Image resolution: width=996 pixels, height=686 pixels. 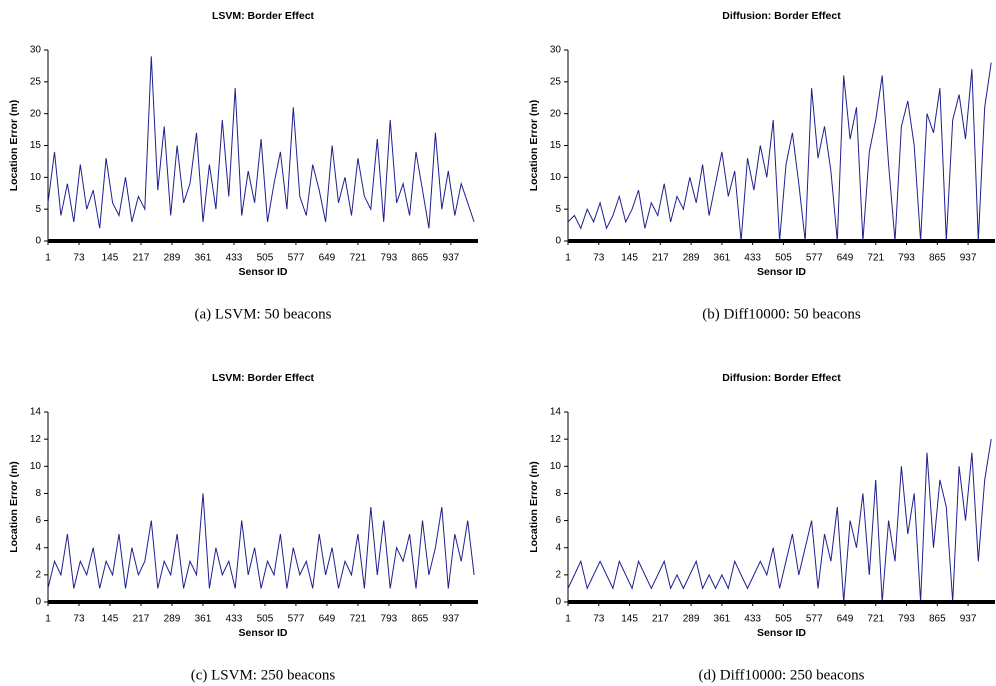 I want to click on caption: (a) LSVM: 50 beacons, so click(x=262, y=314).